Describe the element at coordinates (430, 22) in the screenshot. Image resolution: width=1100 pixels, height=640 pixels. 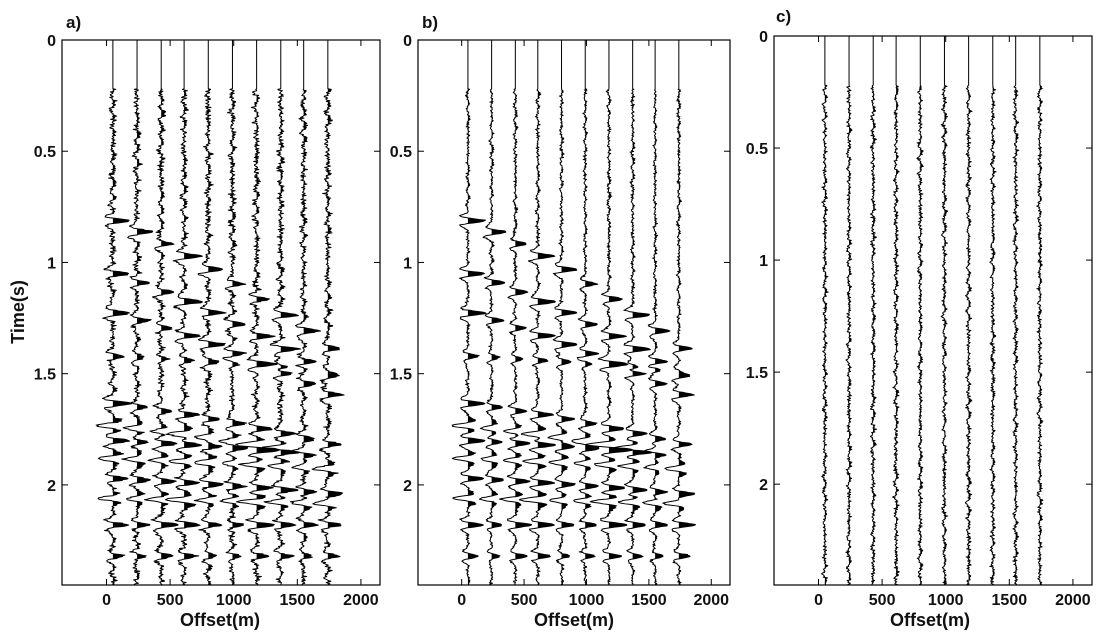
I see `panel-b-label: b)` at that location.